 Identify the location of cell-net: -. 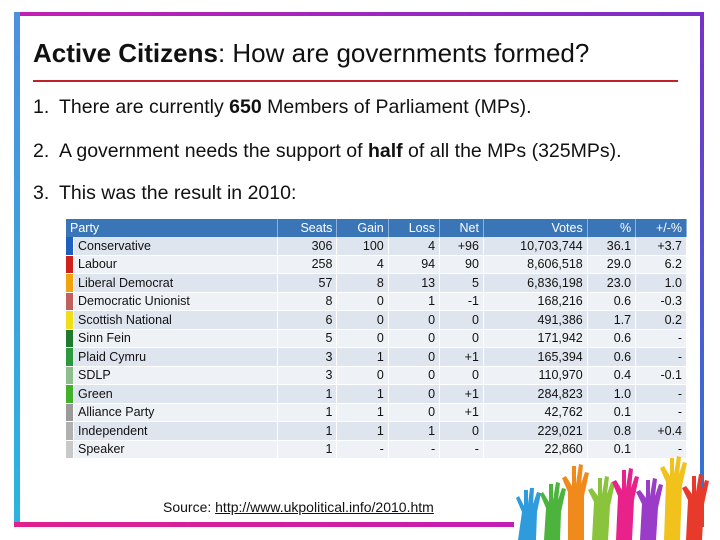
(461, 449).